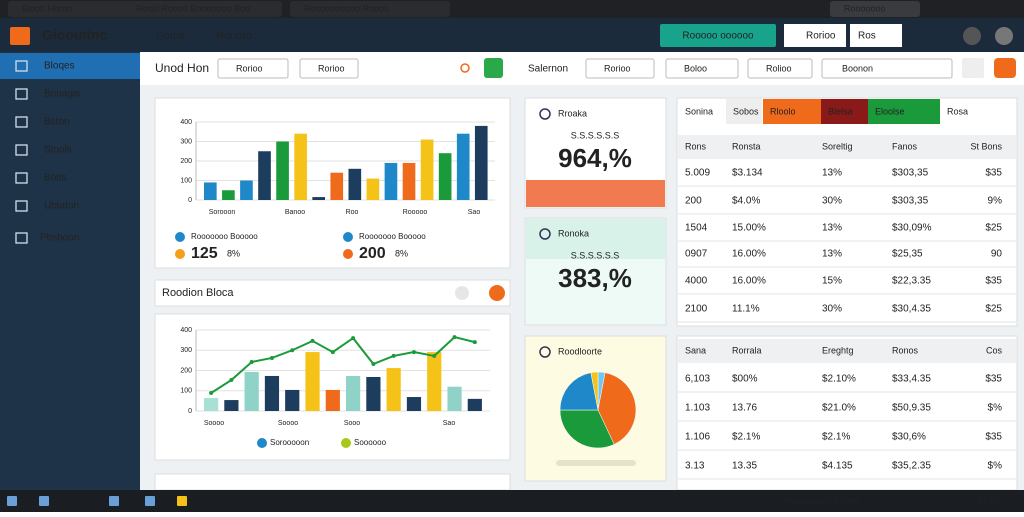  What do you see at coordinates (911, 281) in the screenshot?
I see `table-cell: $22,3.35` at bounding box center [911, 281].